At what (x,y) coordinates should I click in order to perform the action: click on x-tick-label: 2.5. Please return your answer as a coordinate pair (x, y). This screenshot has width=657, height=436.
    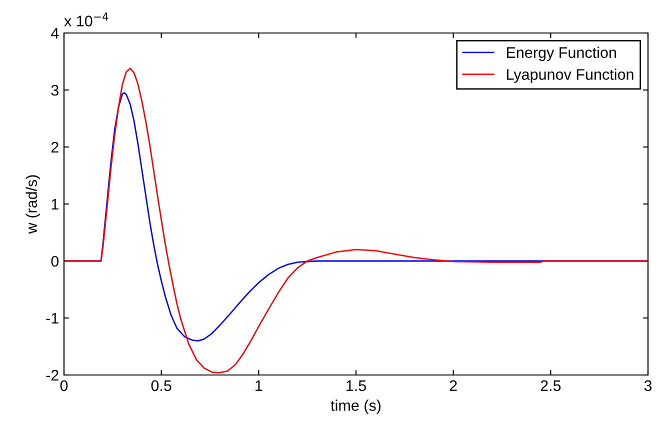
    Looking at the image, I should click on (550, 386).